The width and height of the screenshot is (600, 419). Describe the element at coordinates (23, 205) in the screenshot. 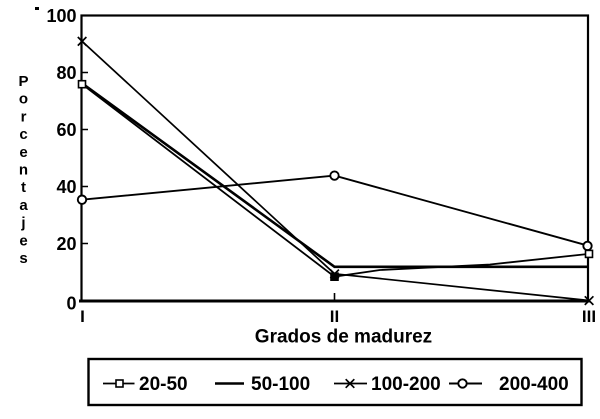

I see `svg-text: a` at that location.